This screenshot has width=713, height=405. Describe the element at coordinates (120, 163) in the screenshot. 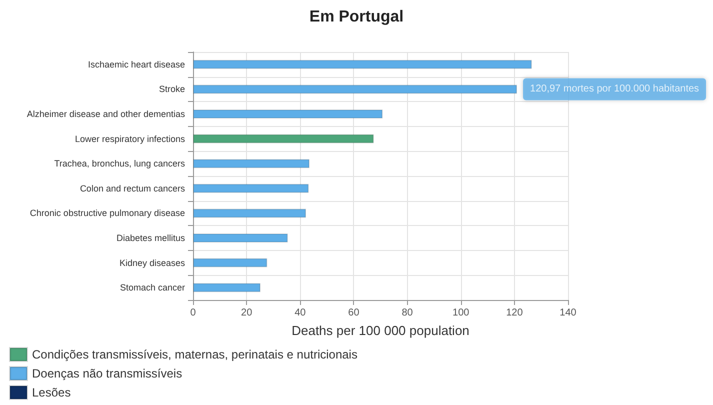

I see `y-tick-label: Trachea, bronchus, lung cancers` at that location.